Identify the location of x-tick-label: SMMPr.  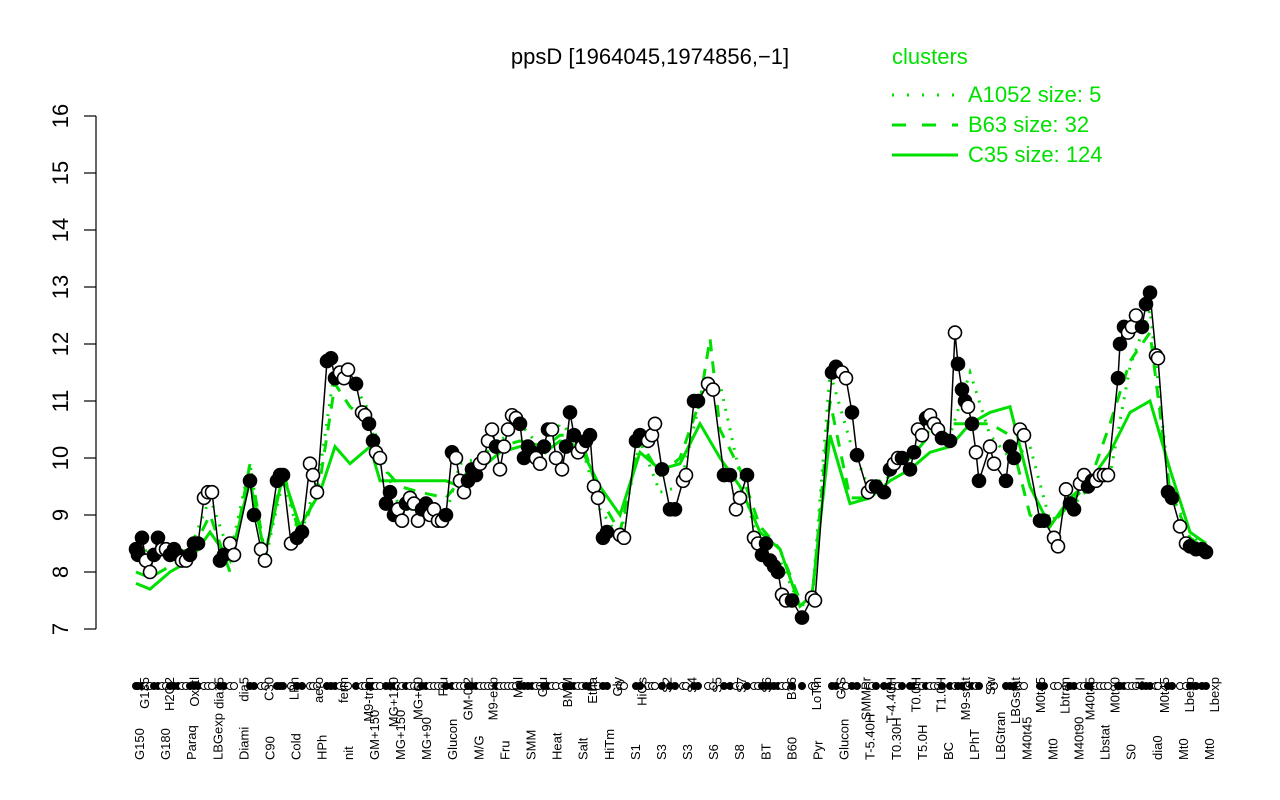
(866, 698).